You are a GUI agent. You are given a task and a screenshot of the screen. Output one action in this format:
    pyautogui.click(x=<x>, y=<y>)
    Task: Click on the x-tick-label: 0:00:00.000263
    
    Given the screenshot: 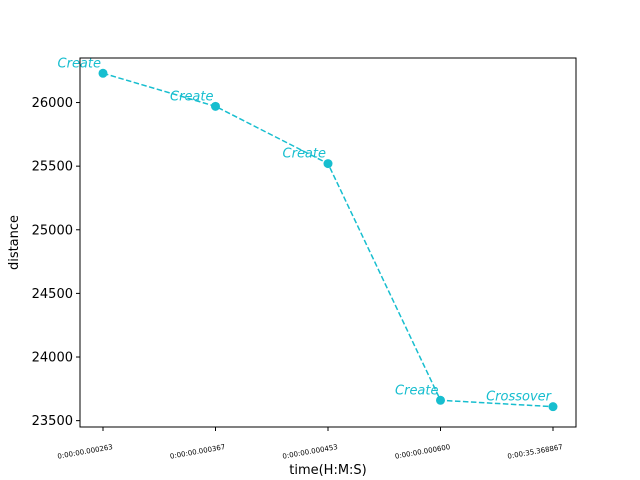 What is the action you would take?
    pyautogui.click(x=85, y=452)
    